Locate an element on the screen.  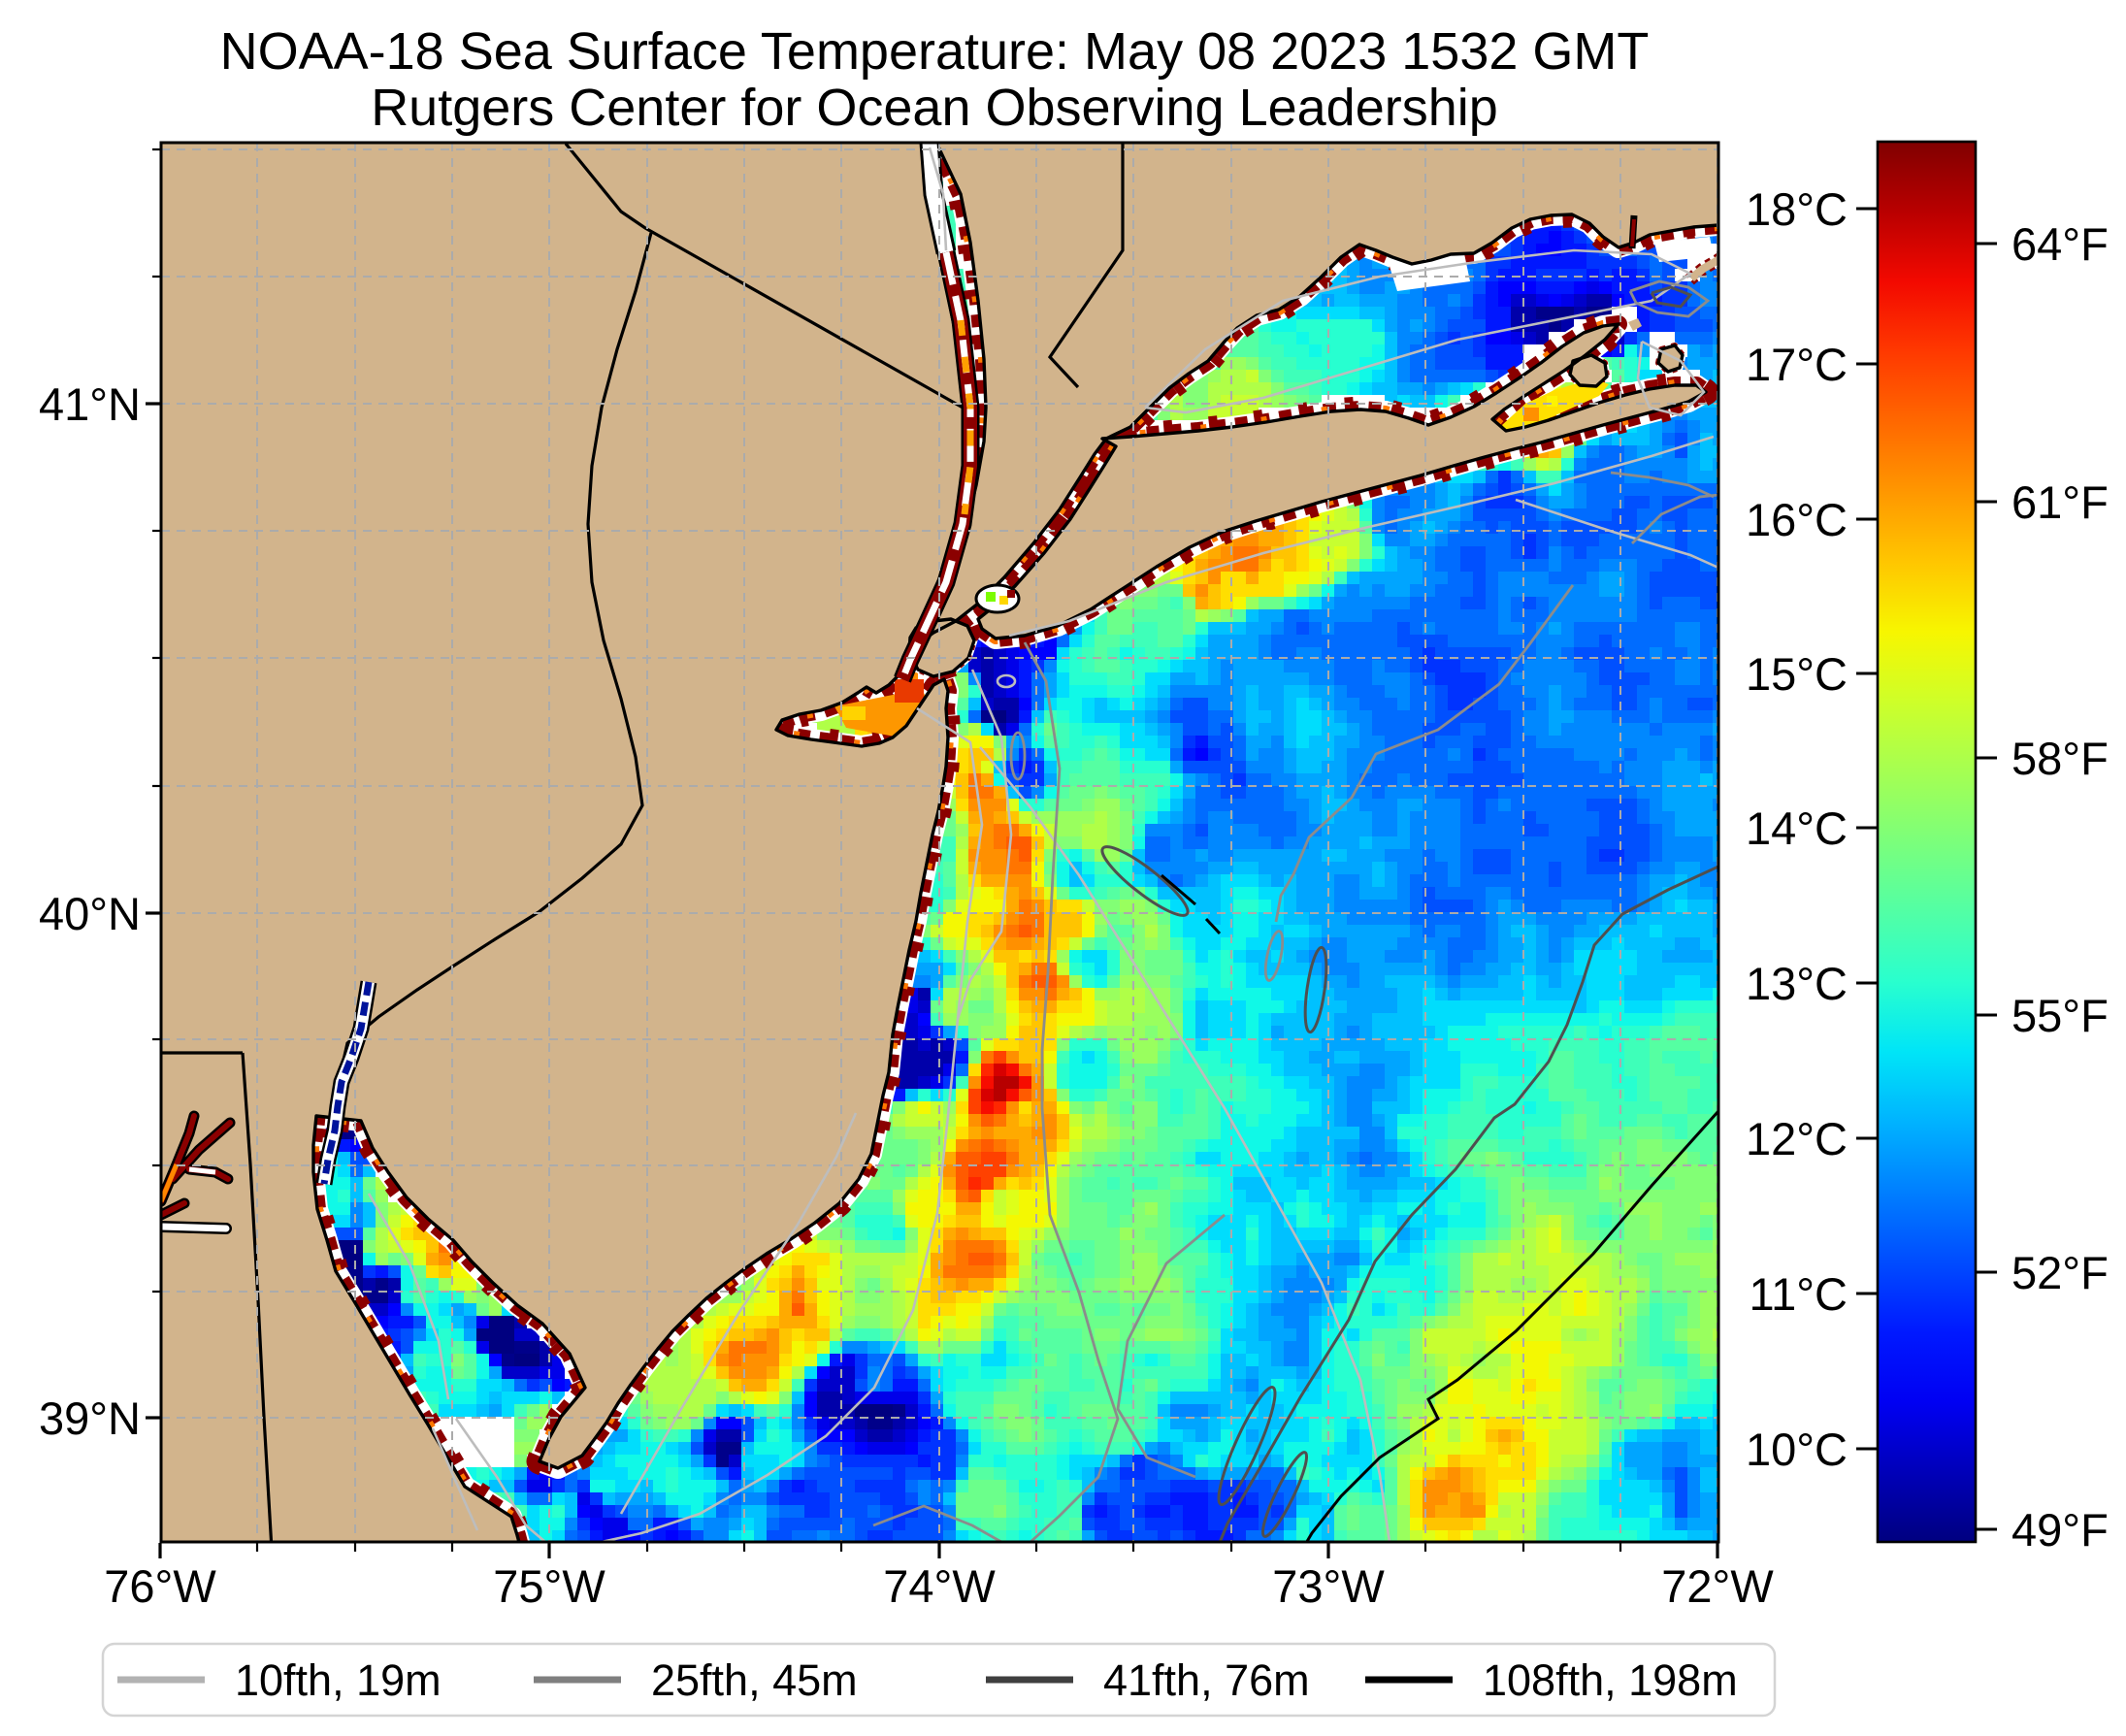
svg-text: 61°F is located at coordinates (2060, 502).